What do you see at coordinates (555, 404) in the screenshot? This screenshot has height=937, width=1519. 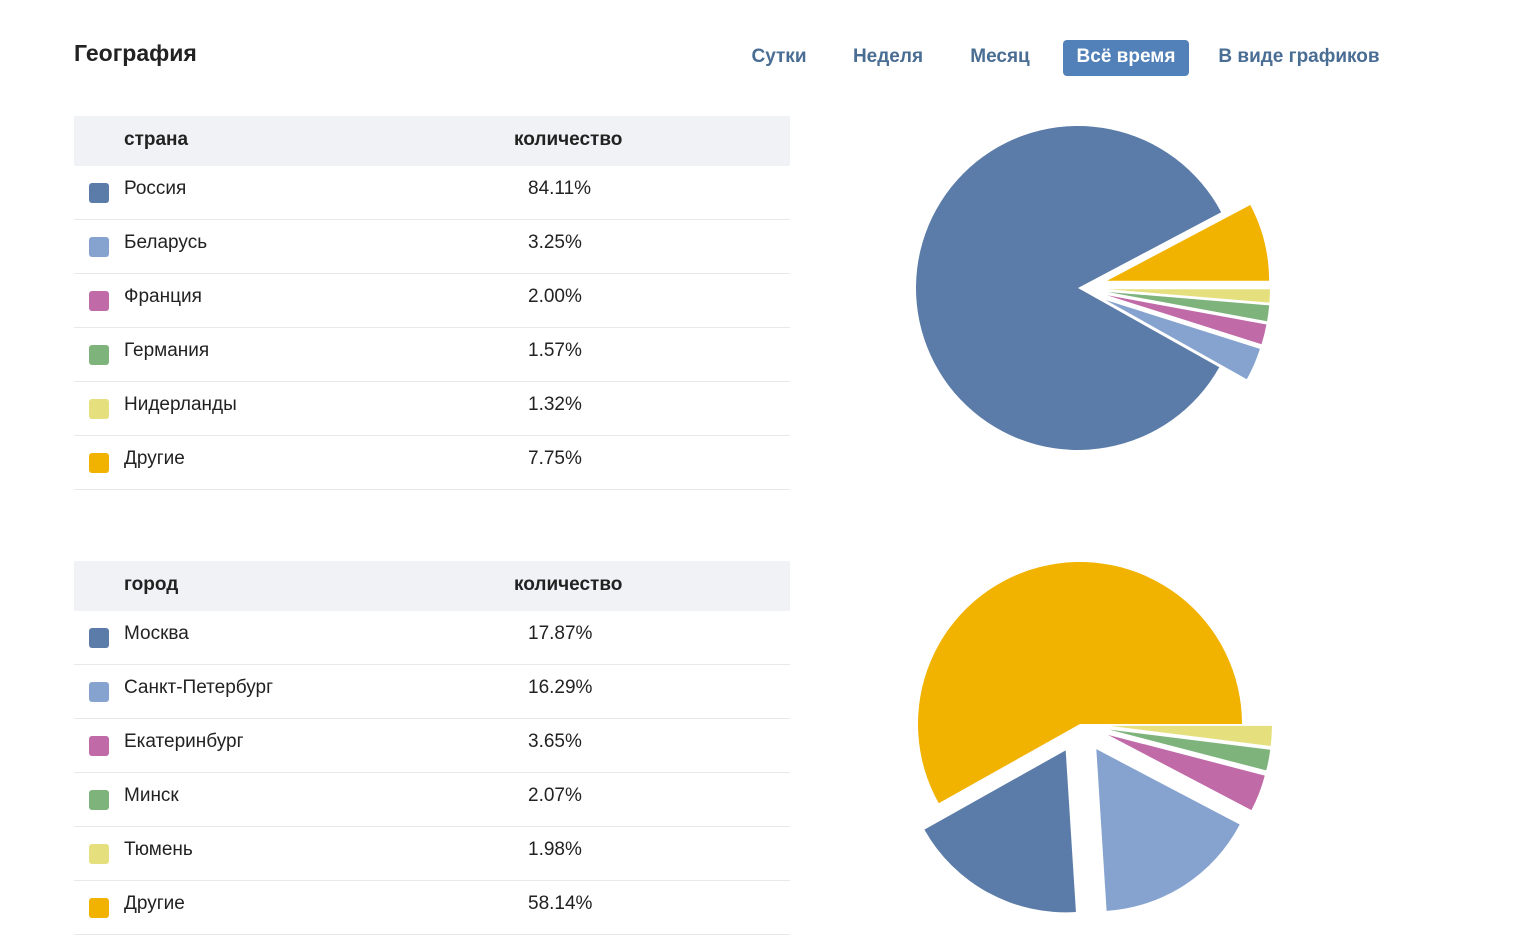 I see `country-value: 1.32%` at bounding box center [555, 404].